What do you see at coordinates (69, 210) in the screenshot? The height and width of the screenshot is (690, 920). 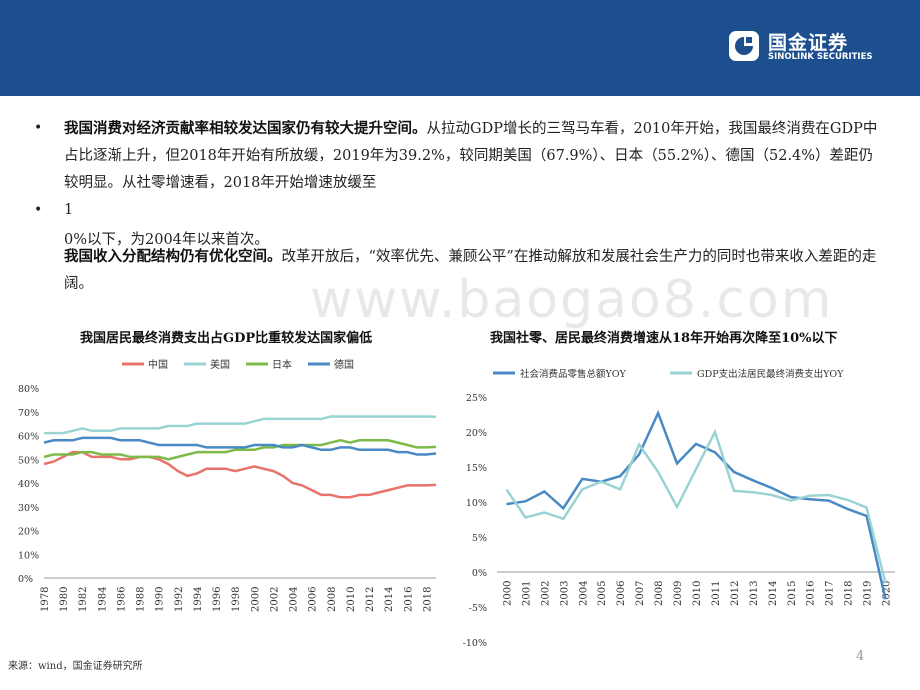 I see `bullet-tail-line1: 1` at bounding box center [69, 210].